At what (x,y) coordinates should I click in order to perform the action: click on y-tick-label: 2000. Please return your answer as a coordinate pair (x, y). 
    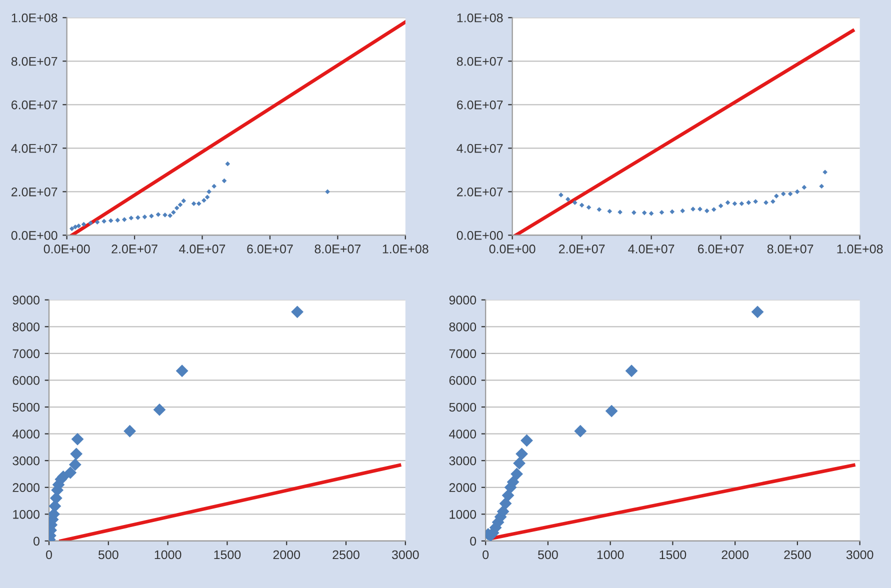
    Looking at the image, I should click on (26, 487).